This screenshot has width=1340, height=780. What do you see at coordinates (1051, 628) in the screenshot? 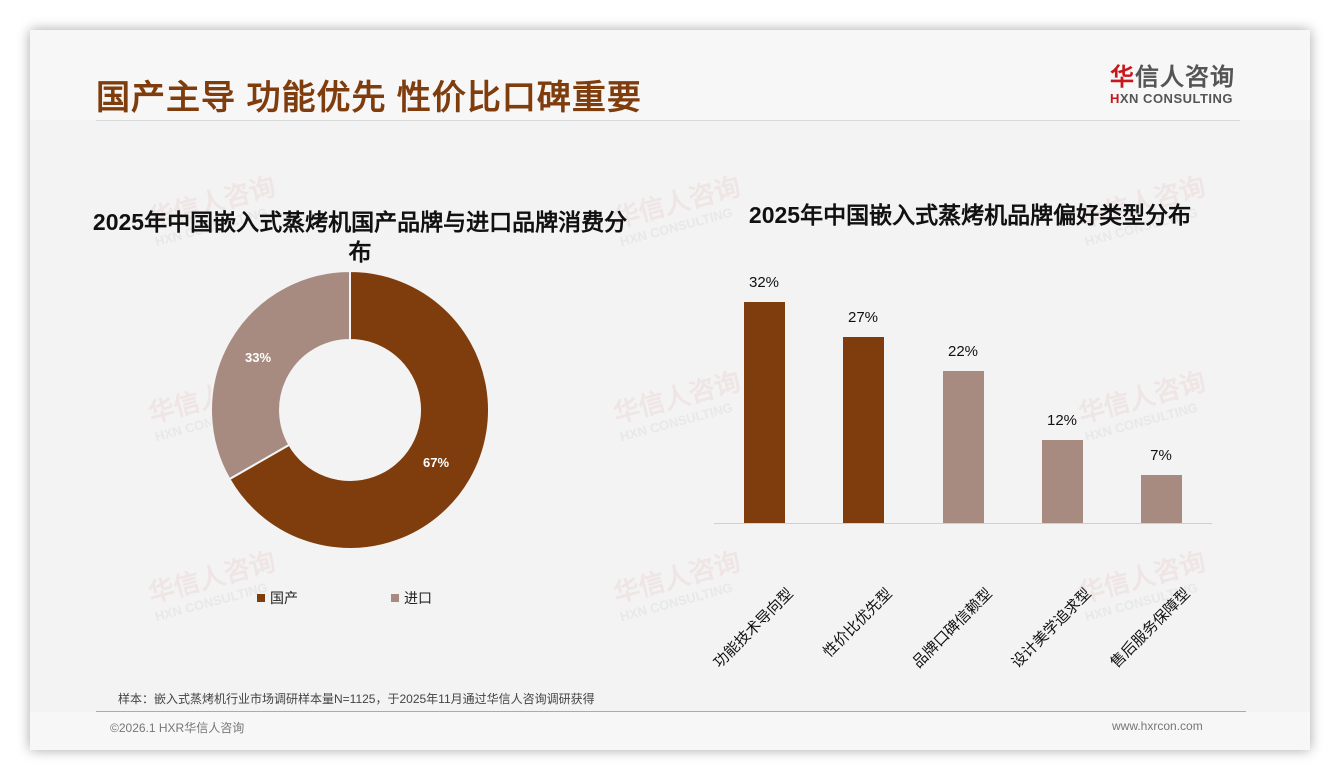
I see `x-axis-label: 设计美学追求型` at bounding box center [1051, 628].